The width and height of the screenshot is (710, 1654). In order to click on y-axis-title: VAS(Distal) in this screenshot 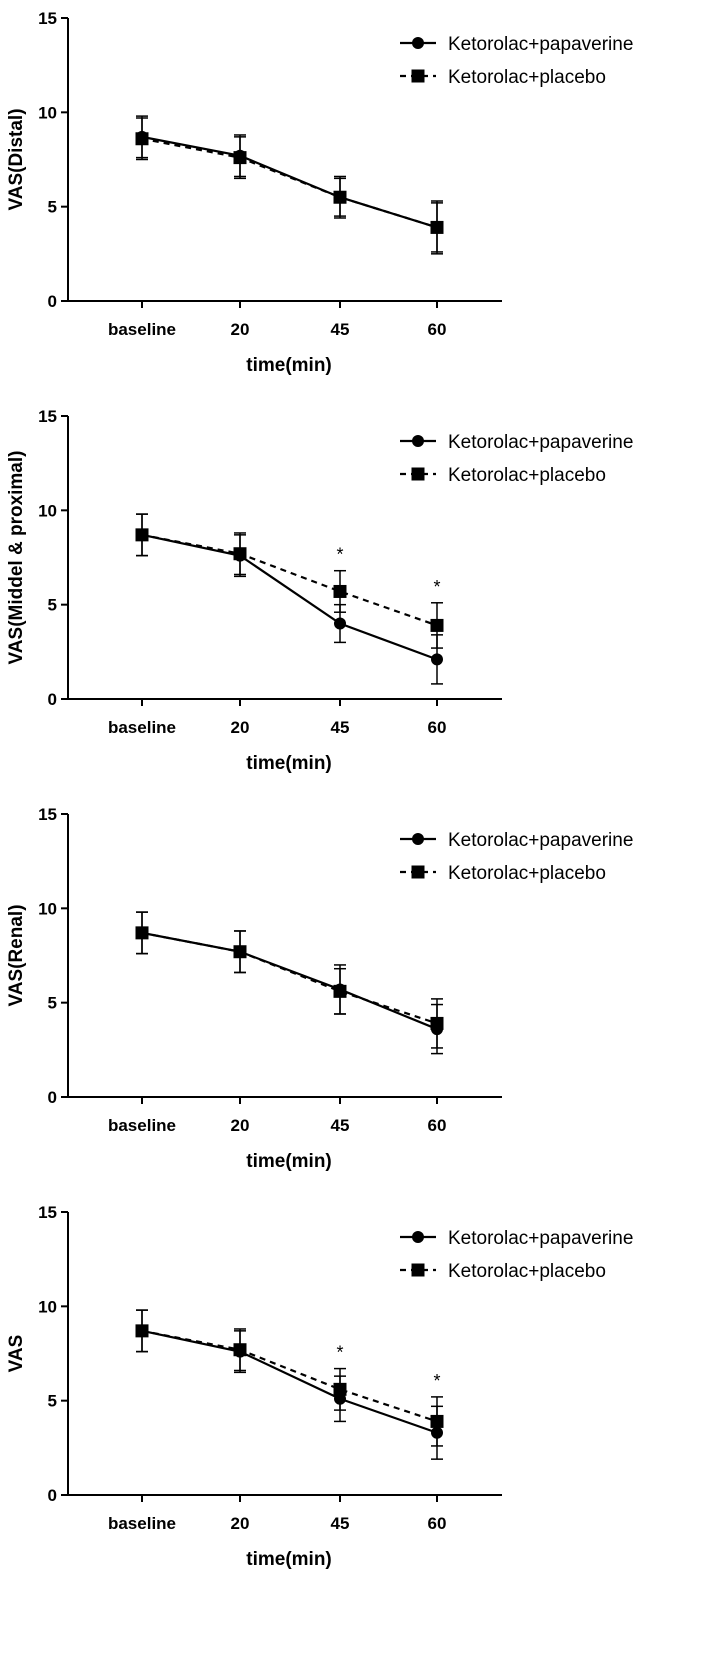, I will do `click(16, 159)`.